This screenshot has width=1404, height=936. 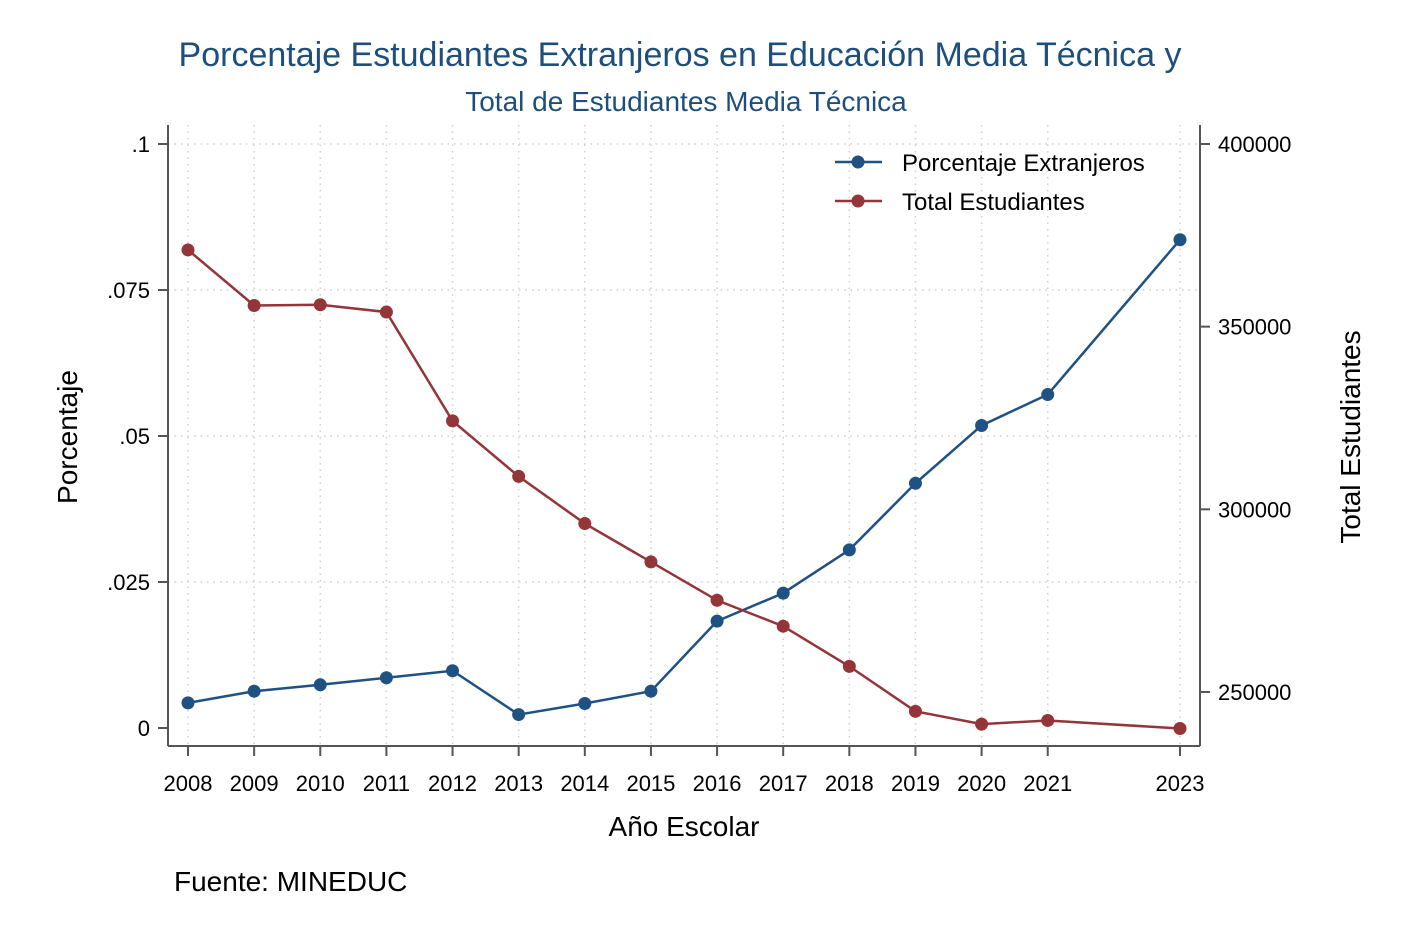 I want to click on x-tick-label: 2012, so click(x=452, y=783).